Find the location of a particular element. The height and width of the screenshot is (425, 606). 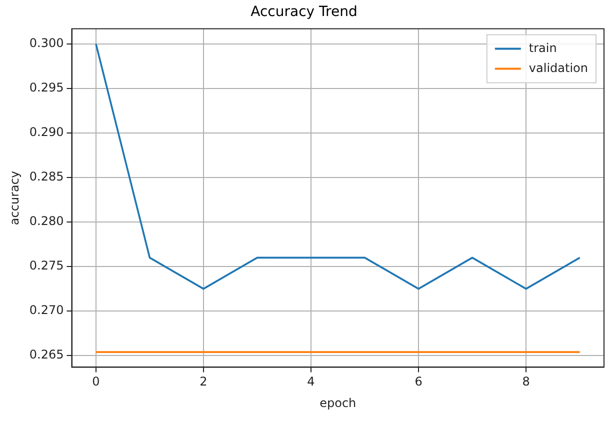

y-tick-label: 0.300 is located at coordinates (46, 43).